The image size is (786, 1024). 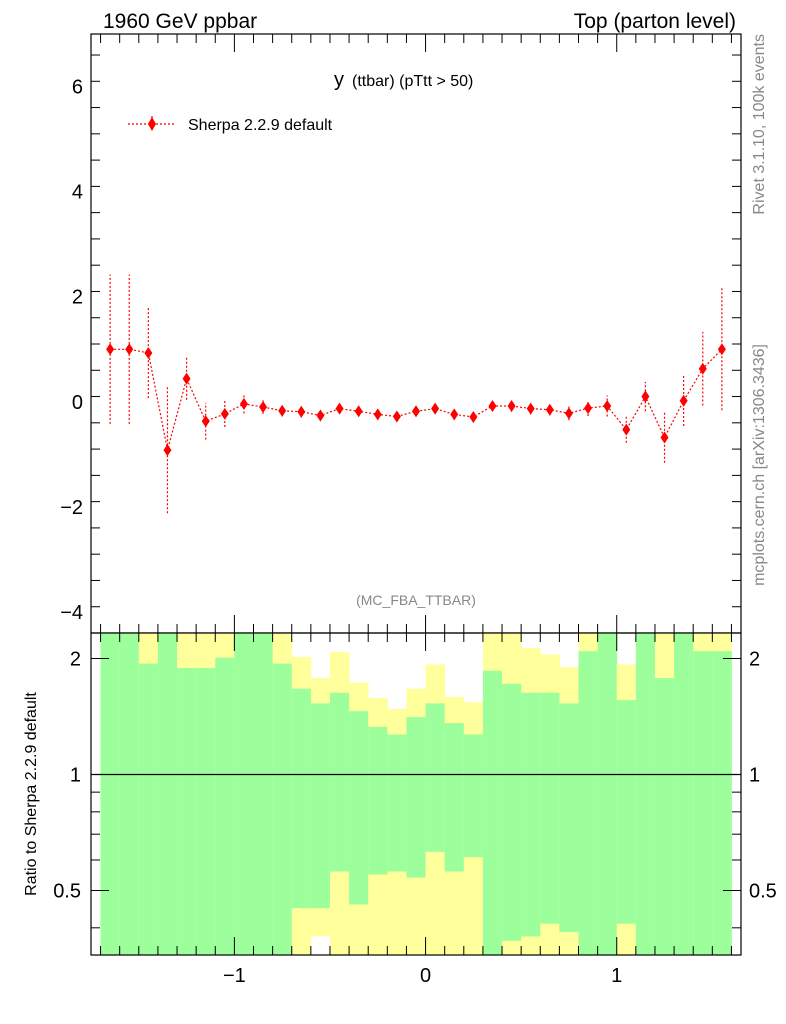 What do you see at coordinates (339, 80) in the screenshot?
I see `plot-title-main: y` at bounding box center [339, 80].